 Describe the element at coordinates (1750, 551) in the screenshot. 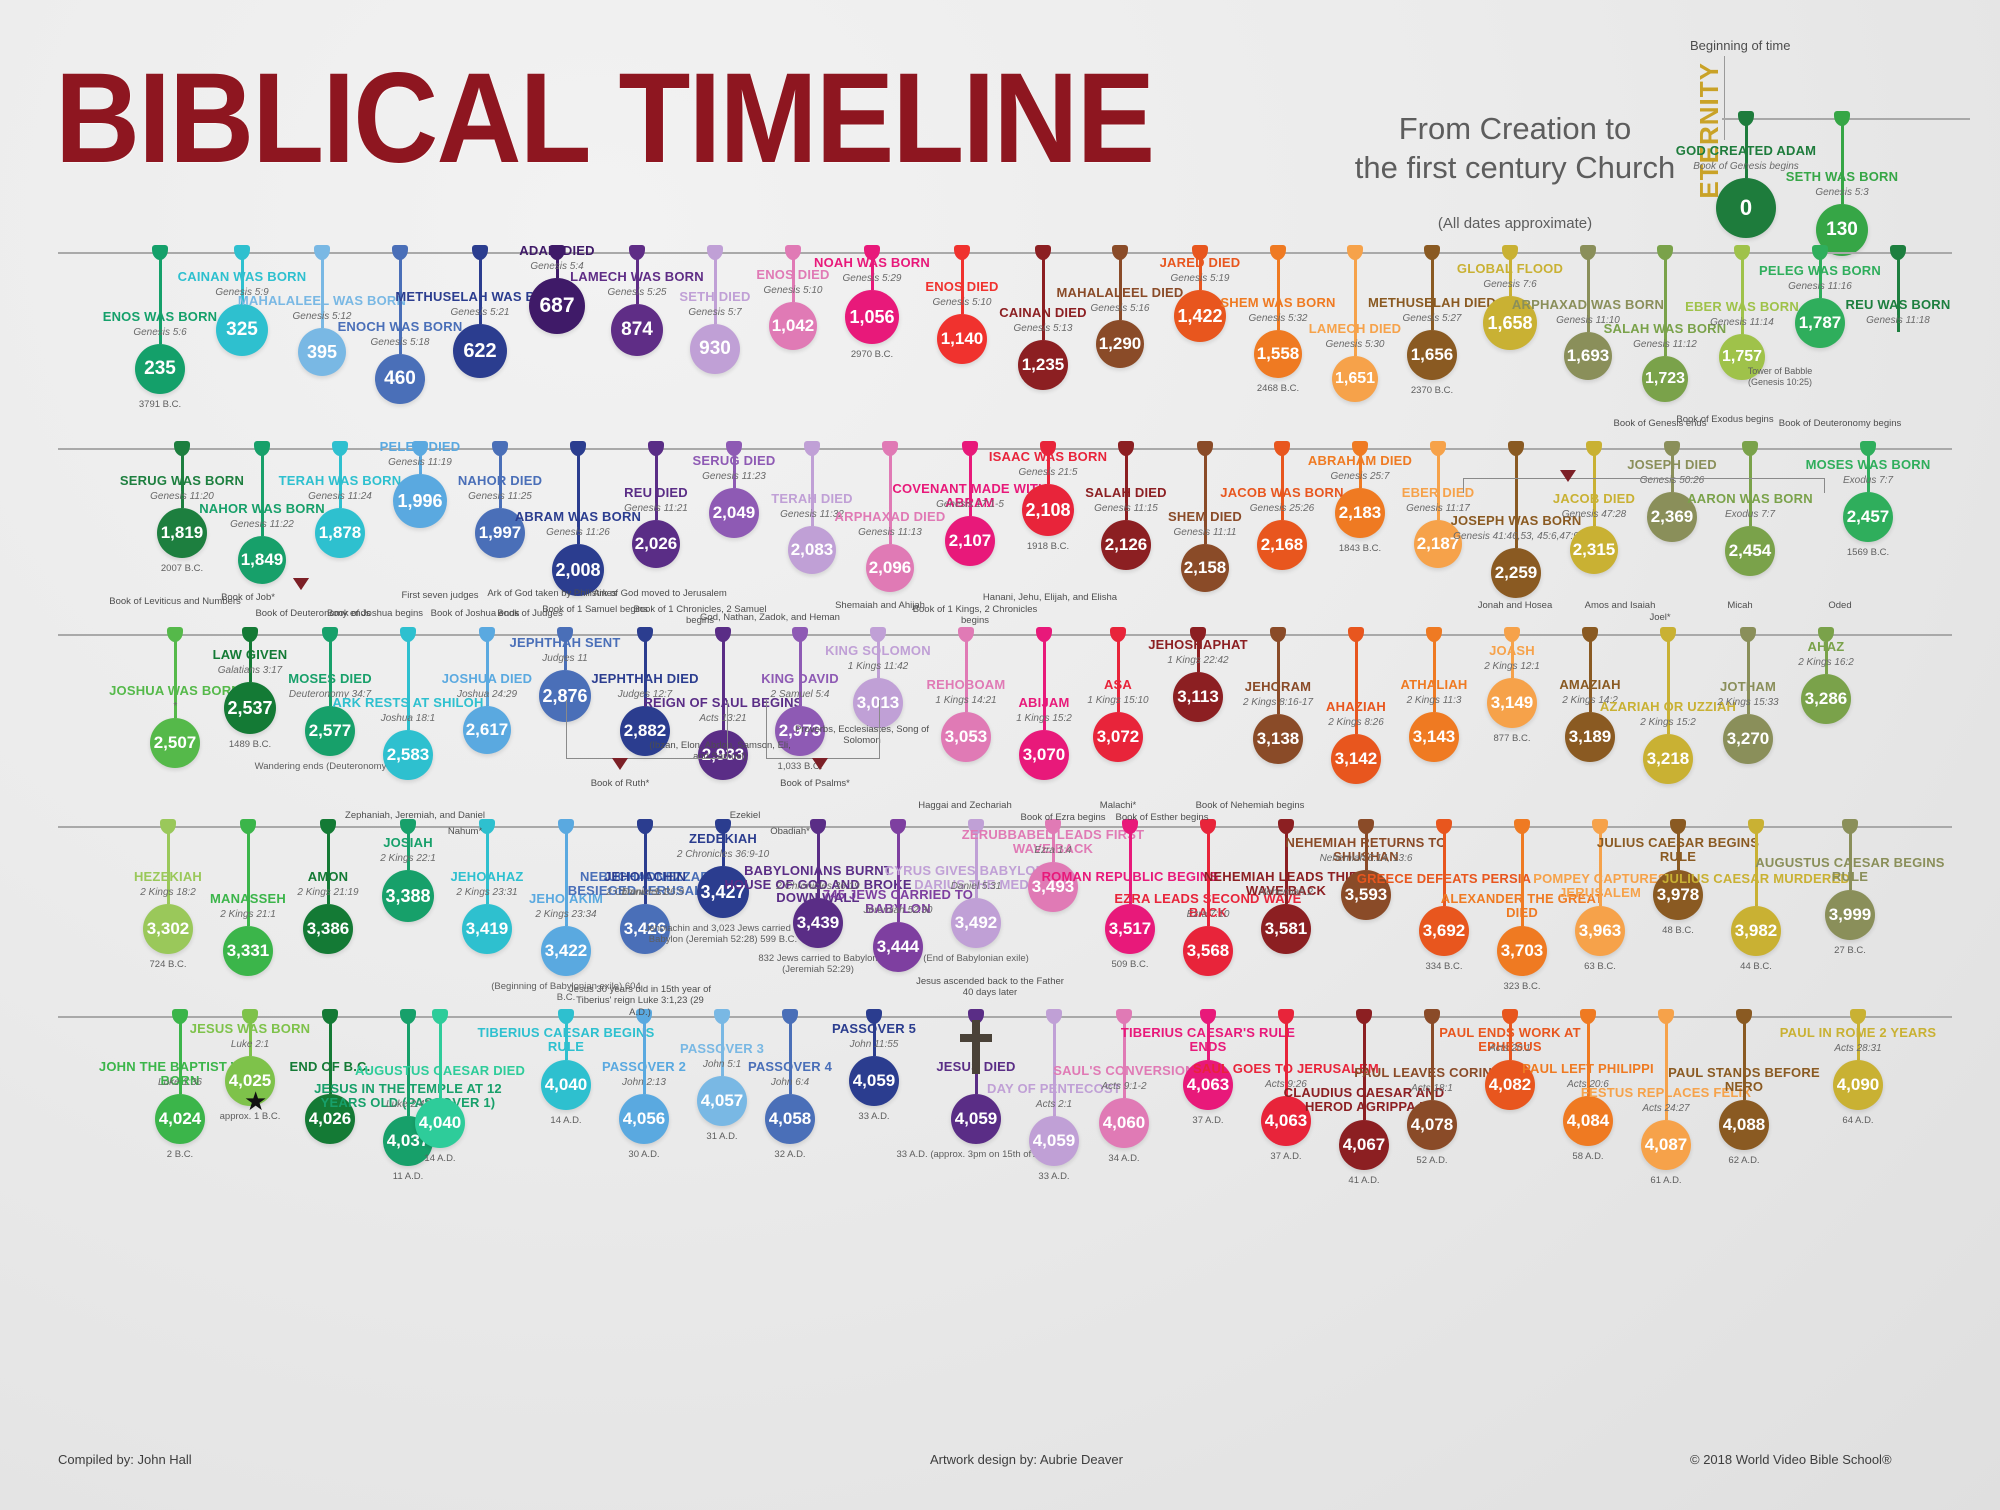

I see `node-year-bubble: 2,454` at that location.